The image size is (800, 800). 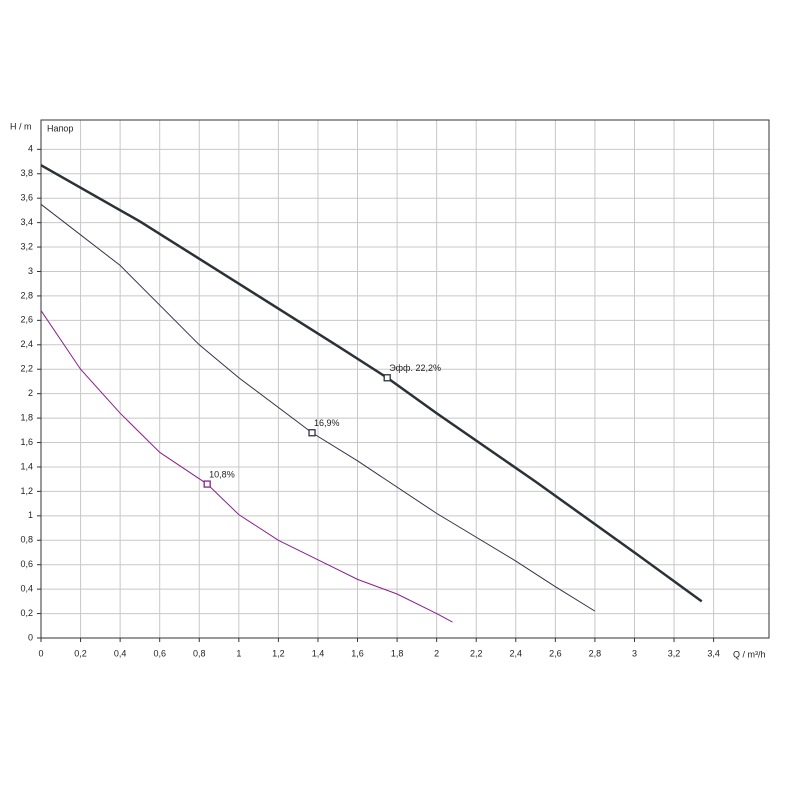 I want to click on y-tick-label: 2, so click(x=30, y=393).